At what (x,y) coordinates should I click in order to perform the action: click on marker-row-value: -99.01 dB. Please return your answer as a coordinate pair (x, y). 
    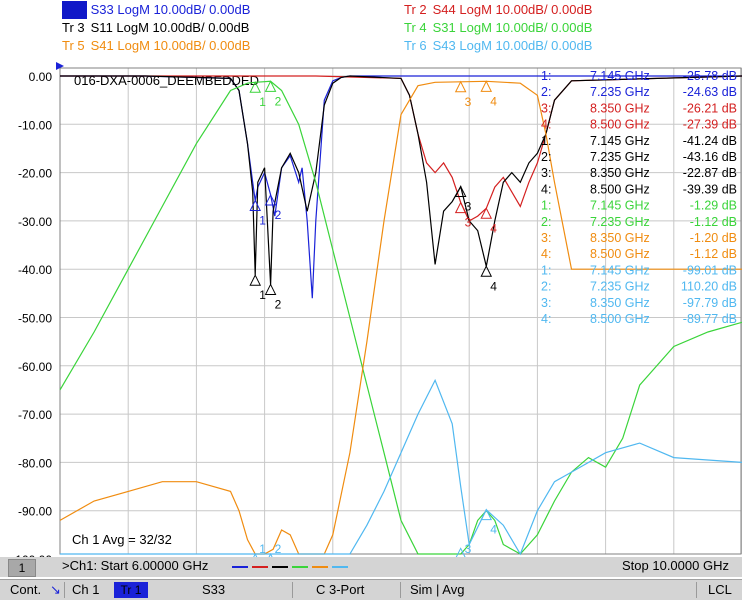
    Looking at the image, I should click on (710, 270).